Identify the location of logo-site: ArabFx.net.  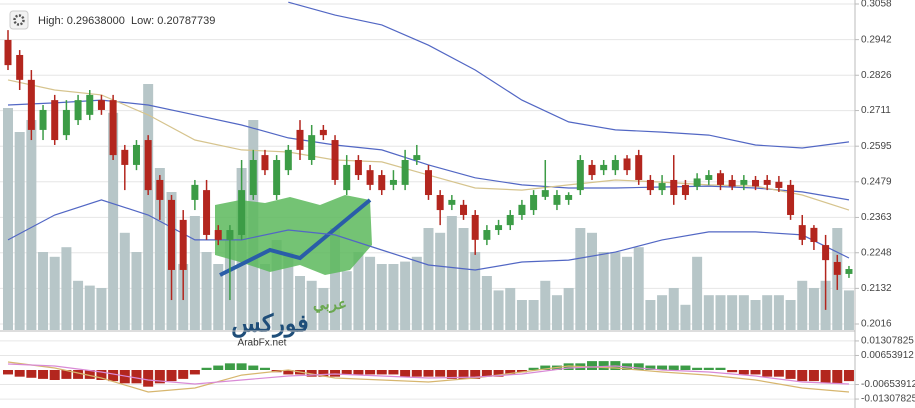
(262, 343).